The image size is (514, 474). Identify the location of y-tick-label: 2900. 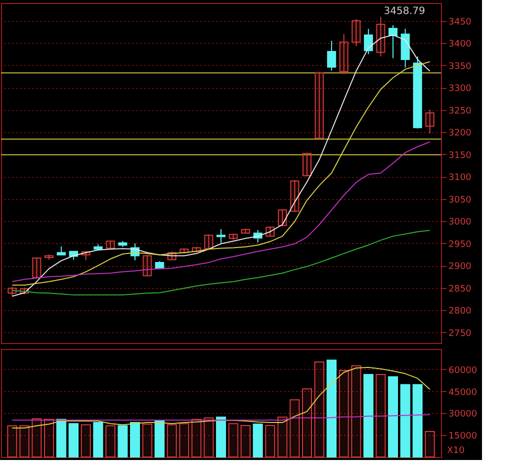
(460, 267).